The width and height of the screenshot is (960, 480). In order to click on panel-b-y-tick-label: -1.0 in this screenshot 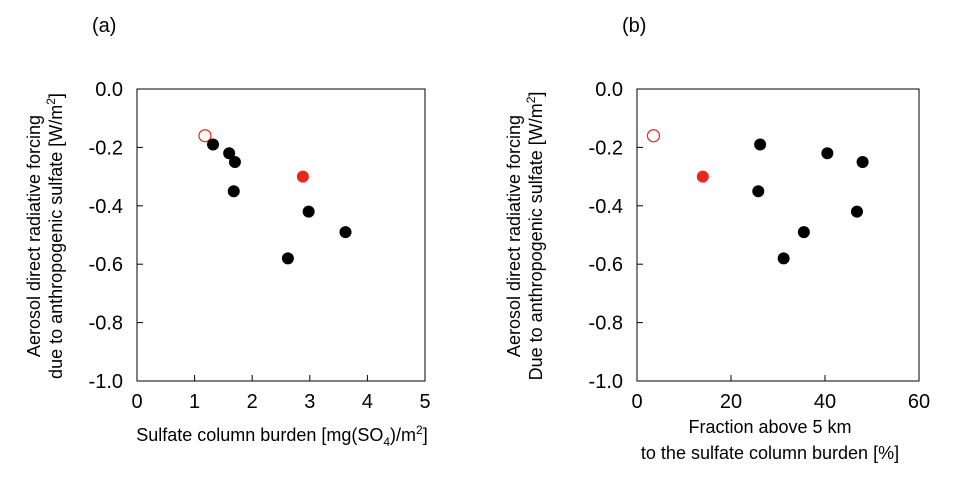, I will do `click(606, 382)`.